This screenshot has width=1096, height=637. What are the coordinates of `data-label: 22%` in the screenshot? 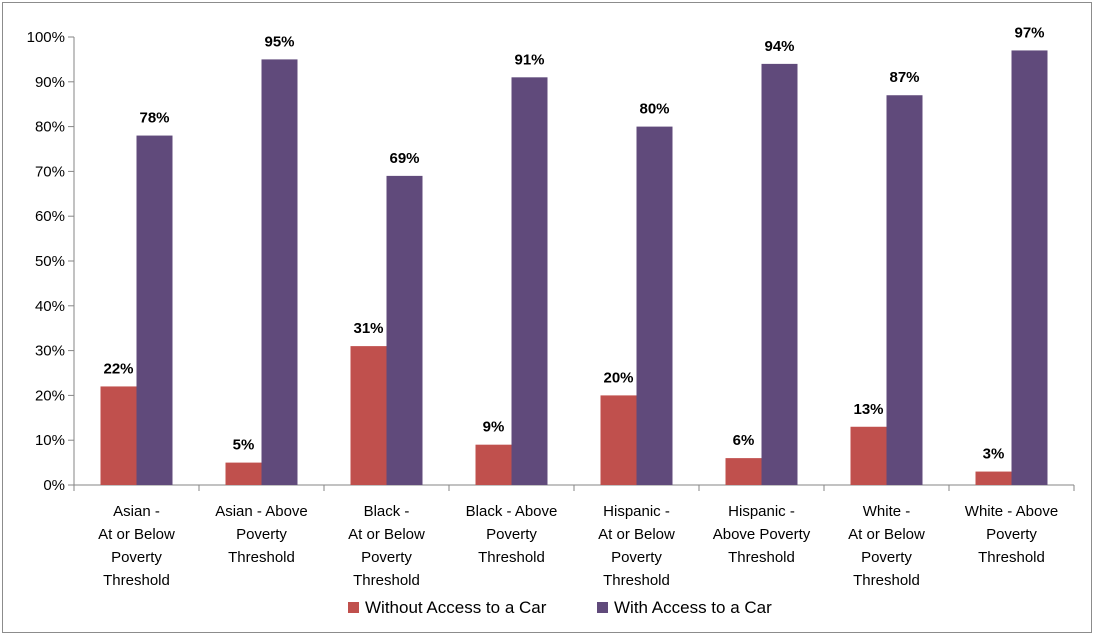 It's located at (118, 368).